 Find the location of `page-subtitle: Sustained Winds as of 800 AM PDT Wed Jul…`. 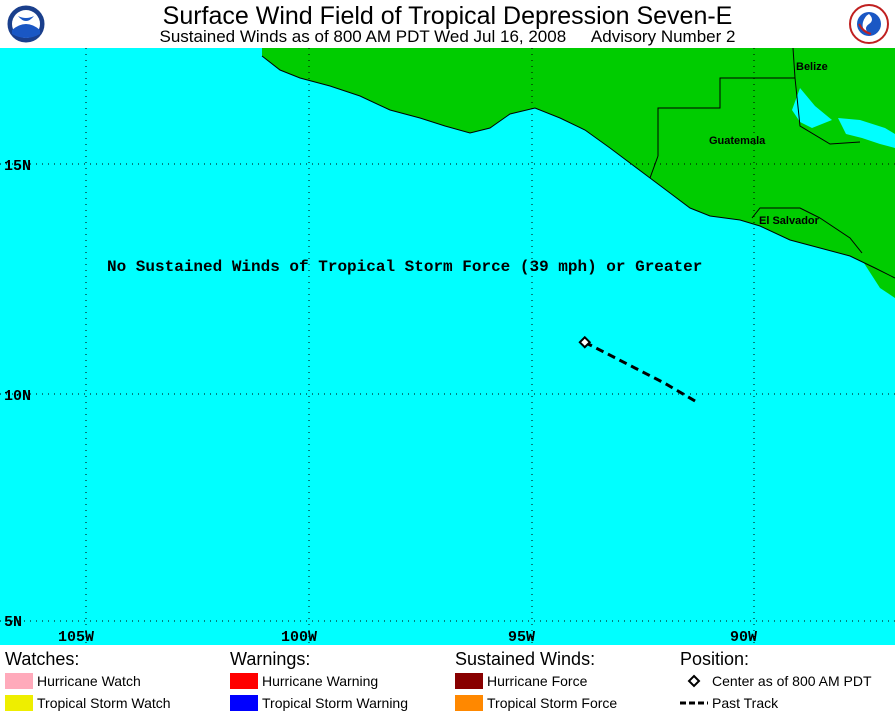

page-subtitle: Sustained Winds as of 800 AM PDT Wed Jul… is located at coordinates (447, 37).